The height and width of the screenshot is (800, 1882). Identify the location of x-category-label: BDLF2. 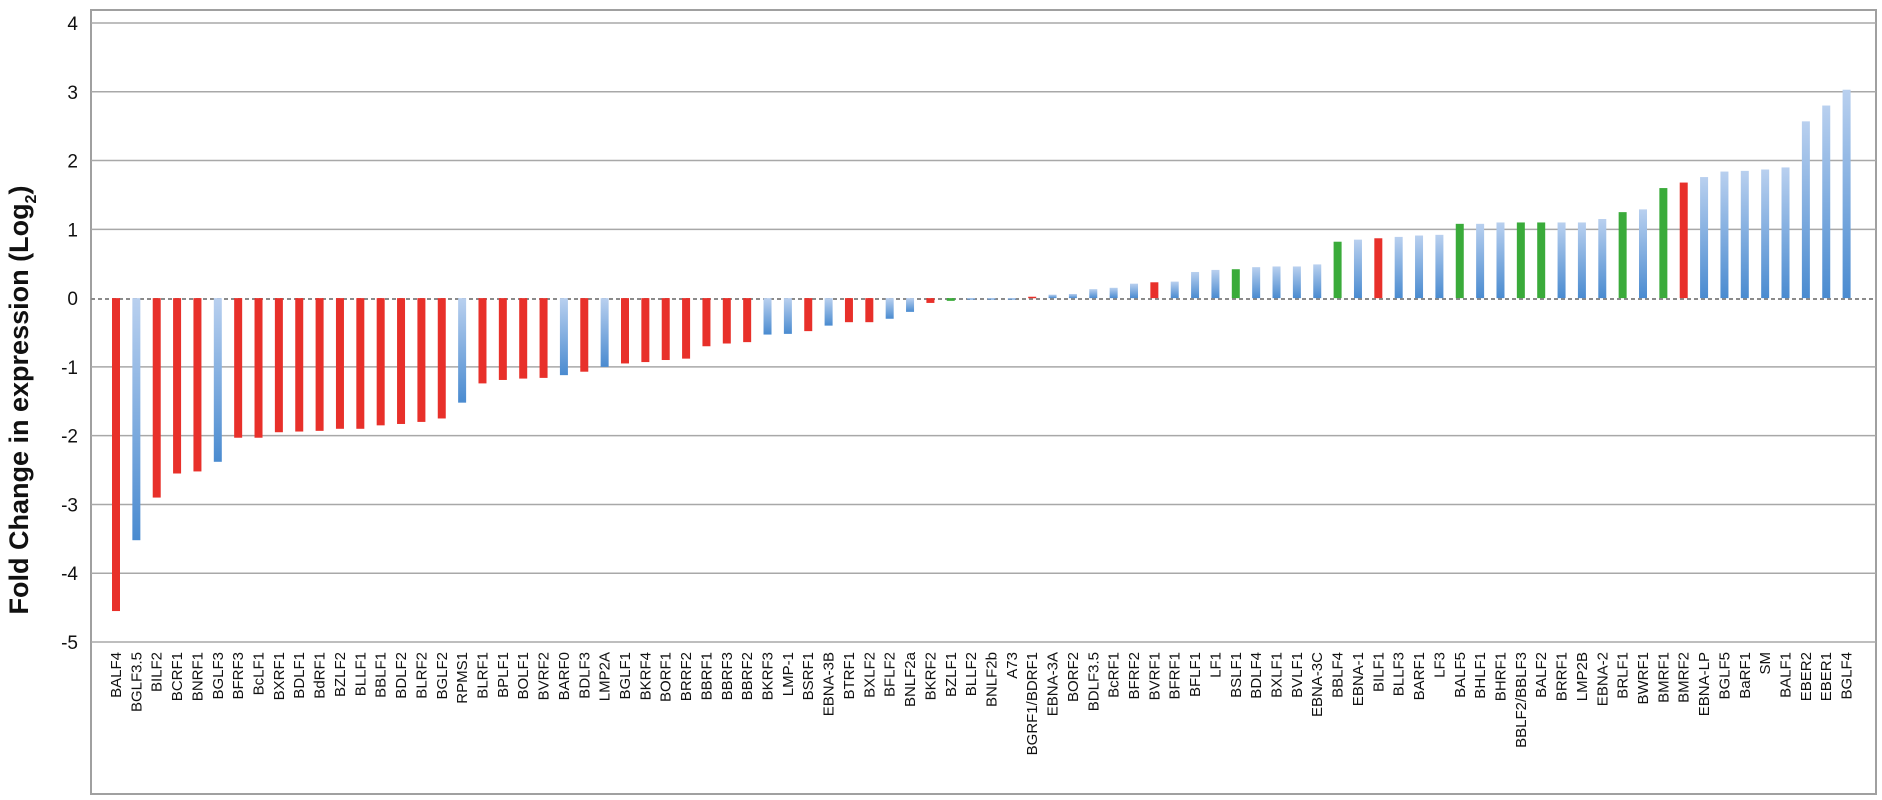
(401, 675).